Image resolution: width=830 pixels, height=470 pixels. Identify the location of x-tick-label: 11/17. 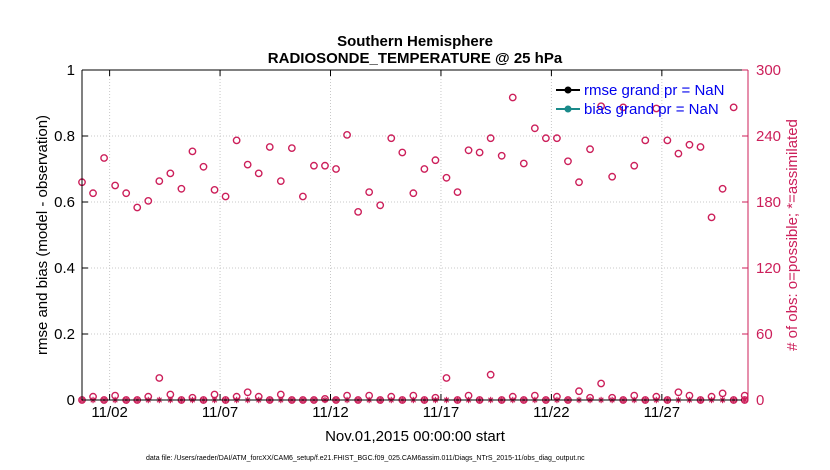
(441, 412).